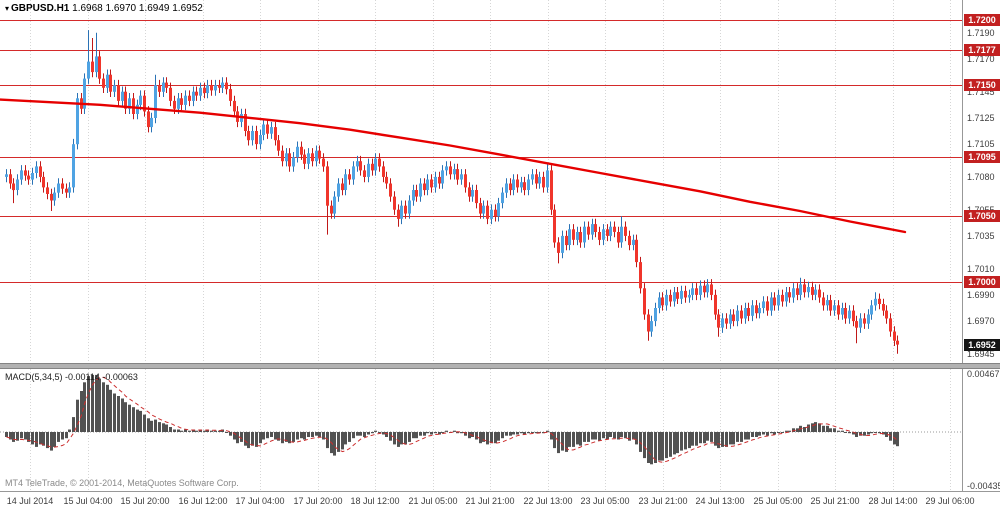  I want to click on time-tick-label: 17 Jul 04:00, so click(260, 501).